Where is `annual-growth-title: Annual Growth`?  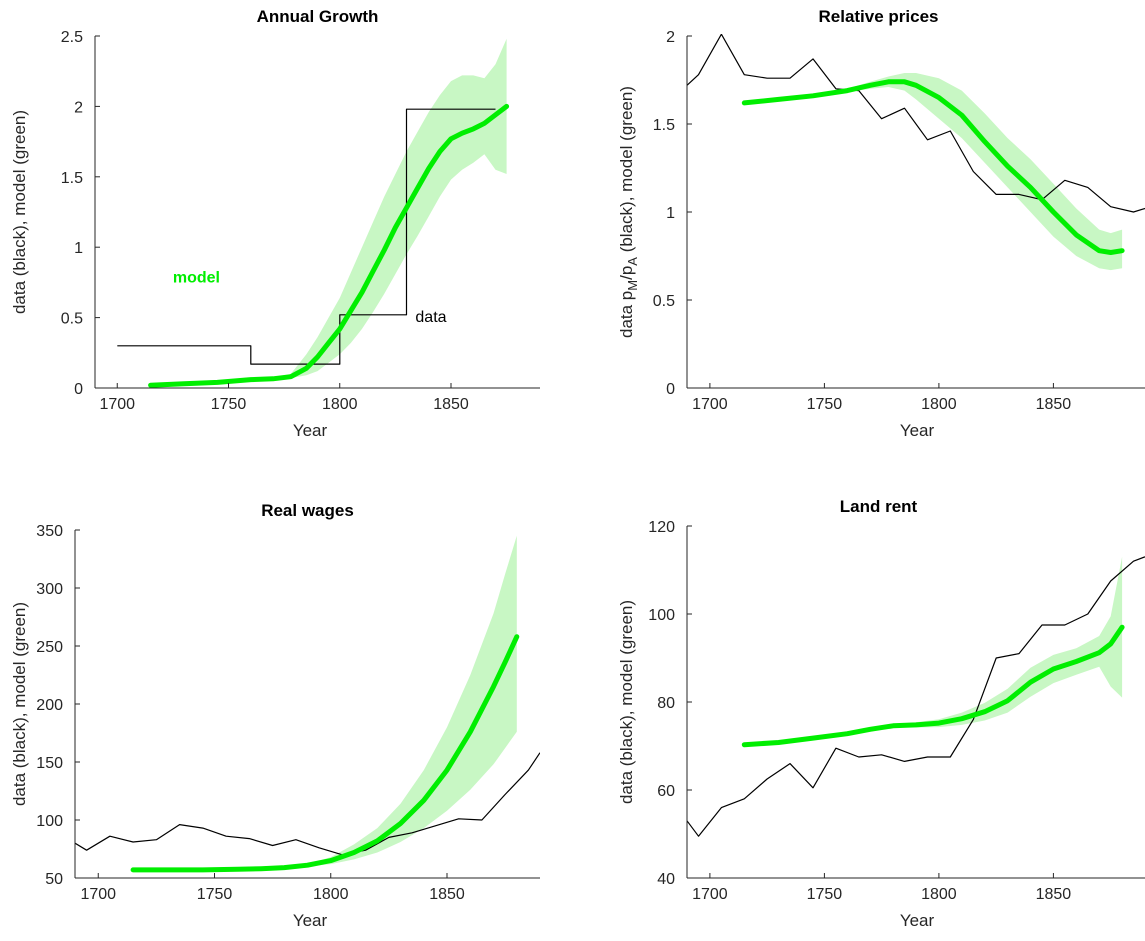
annual-growth-title: Annual Growth is located at coordinates (318, 16).